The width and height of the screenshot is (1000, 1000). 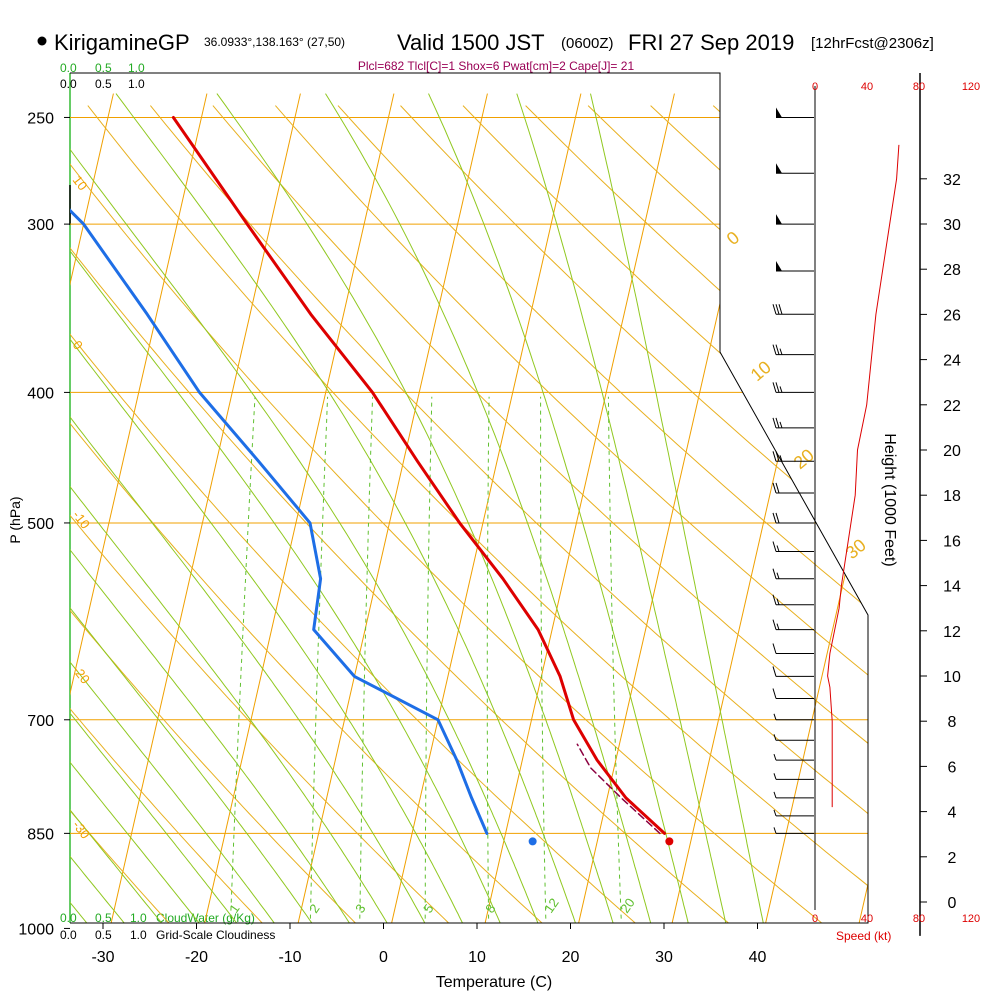 What do you see at coordinates (40, 834) in the screenshot?
I see `p-tick-label: 850` at bounding box center [40, 834].